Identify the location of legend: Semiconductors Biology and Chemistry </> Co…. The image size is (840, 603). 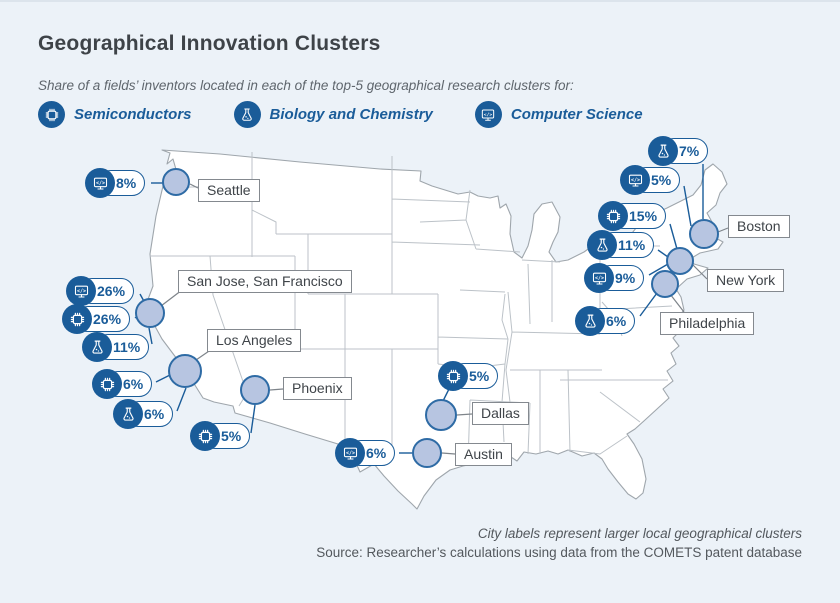
(340, 114).